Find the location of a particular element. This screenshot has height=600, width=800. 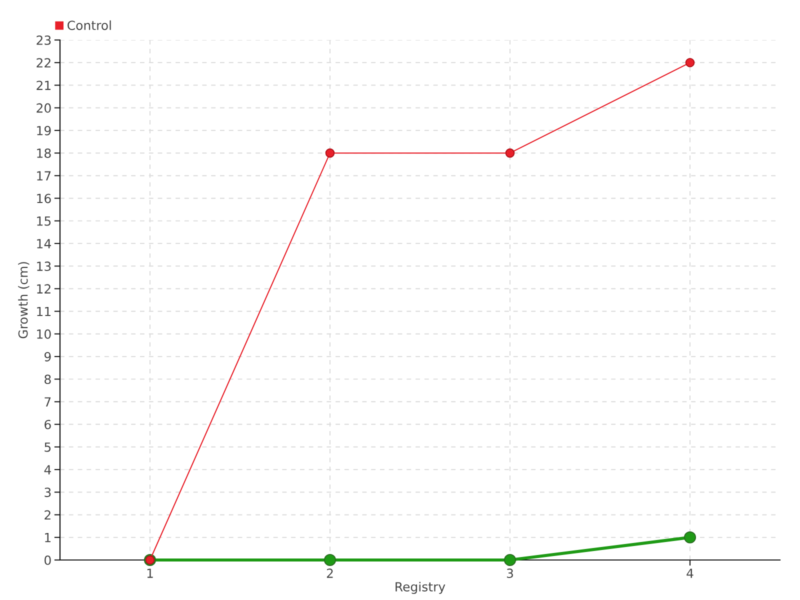

y-tick-label: 2 is located at coordinates (47, 515).